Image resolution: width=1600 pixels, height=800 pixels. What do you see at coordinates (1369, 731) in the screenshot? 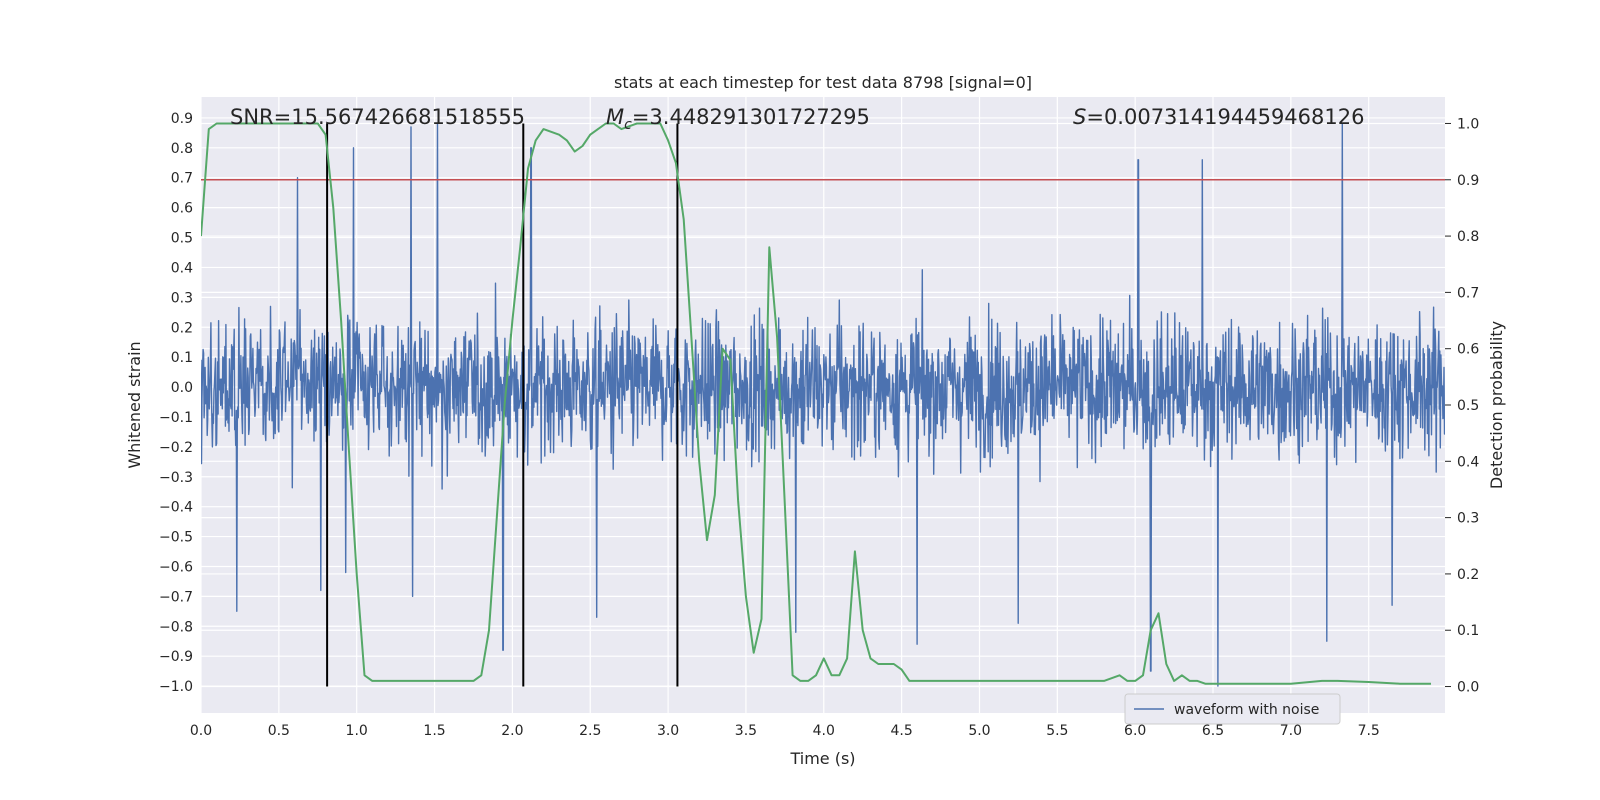
I see `x-tick-label: 7.5` at bounding box center [1369, 731].